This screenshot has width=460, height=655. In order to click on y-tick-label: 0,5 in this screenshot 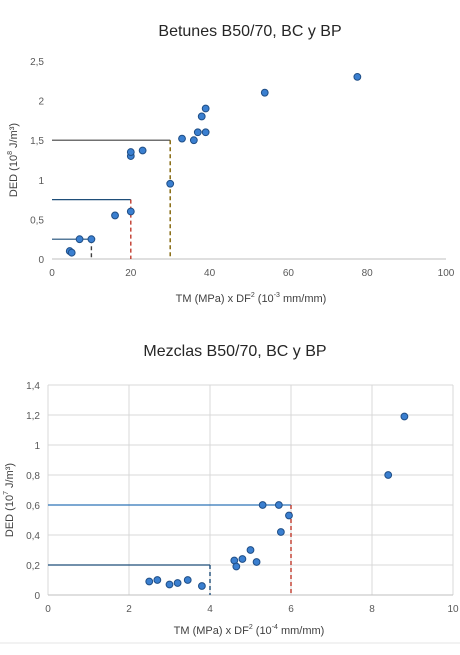, I will do `click(37, 220)`.